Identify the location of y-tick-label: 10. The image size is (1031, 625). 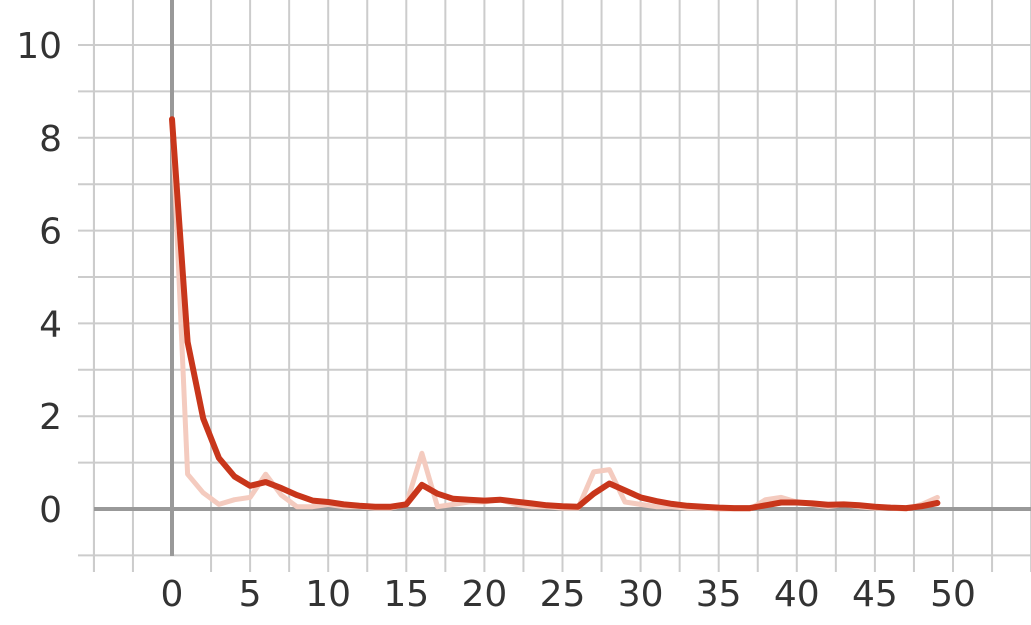
(39, 46).